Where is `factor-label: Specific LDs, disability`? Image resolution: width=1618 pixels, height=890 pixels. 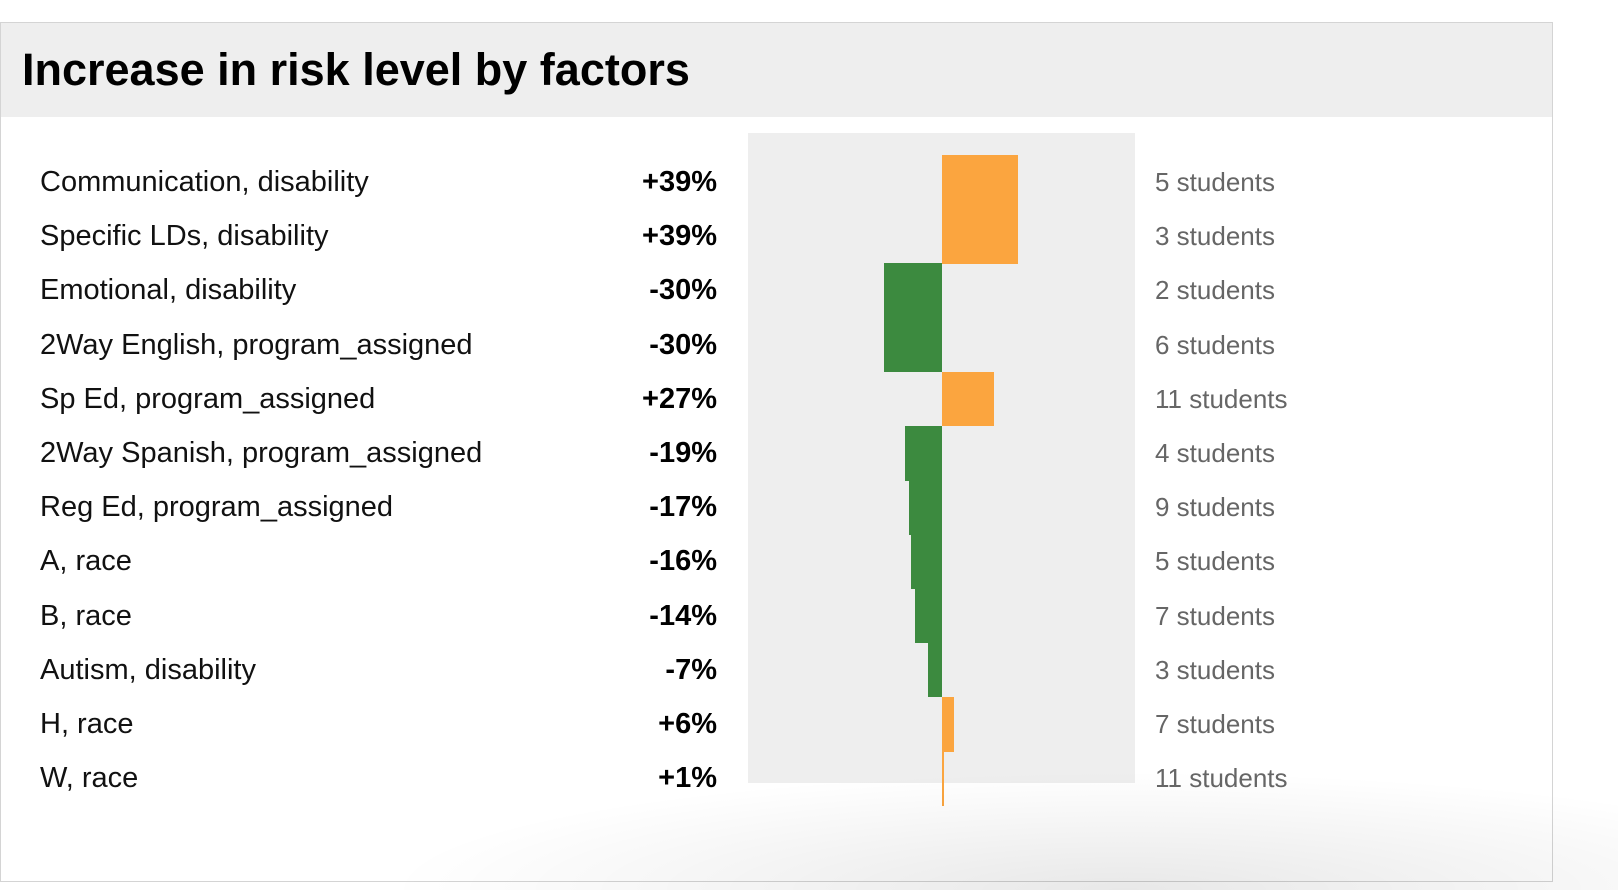
factor-label: Specific LDs, disability is located at coordinates (184, 236).